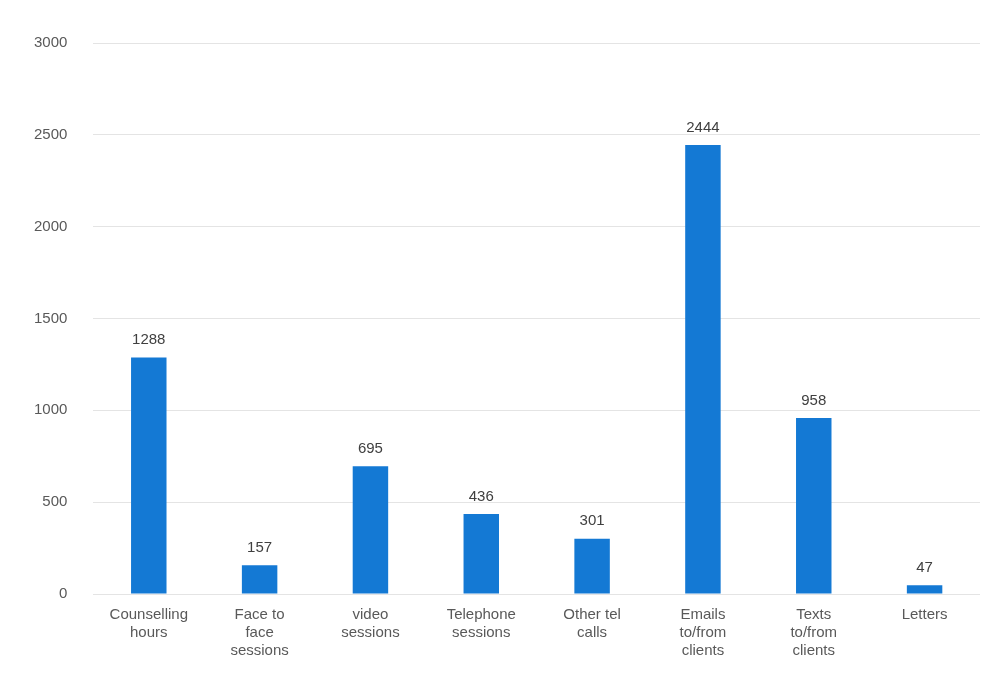 The width and height of the screenshot is (1002, 684). What do you see at coordinates (924, 567) in the screenshot?
I see `data-label: 47` at bounding box center [924, 567].